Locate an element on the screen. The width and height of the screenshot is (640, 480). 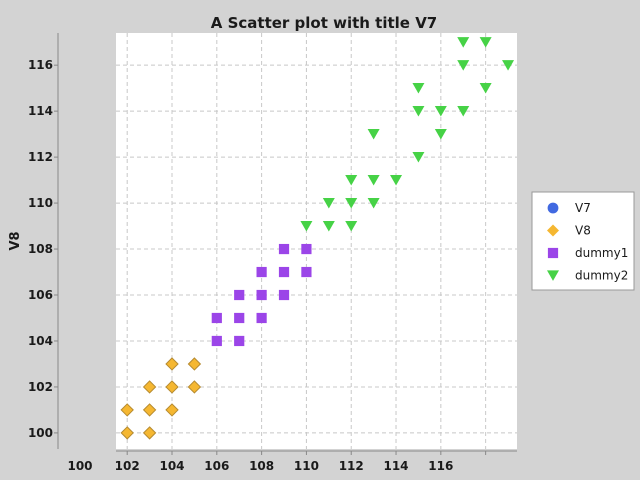
x-tick-label: 110 is located at coordinates (306, 466).